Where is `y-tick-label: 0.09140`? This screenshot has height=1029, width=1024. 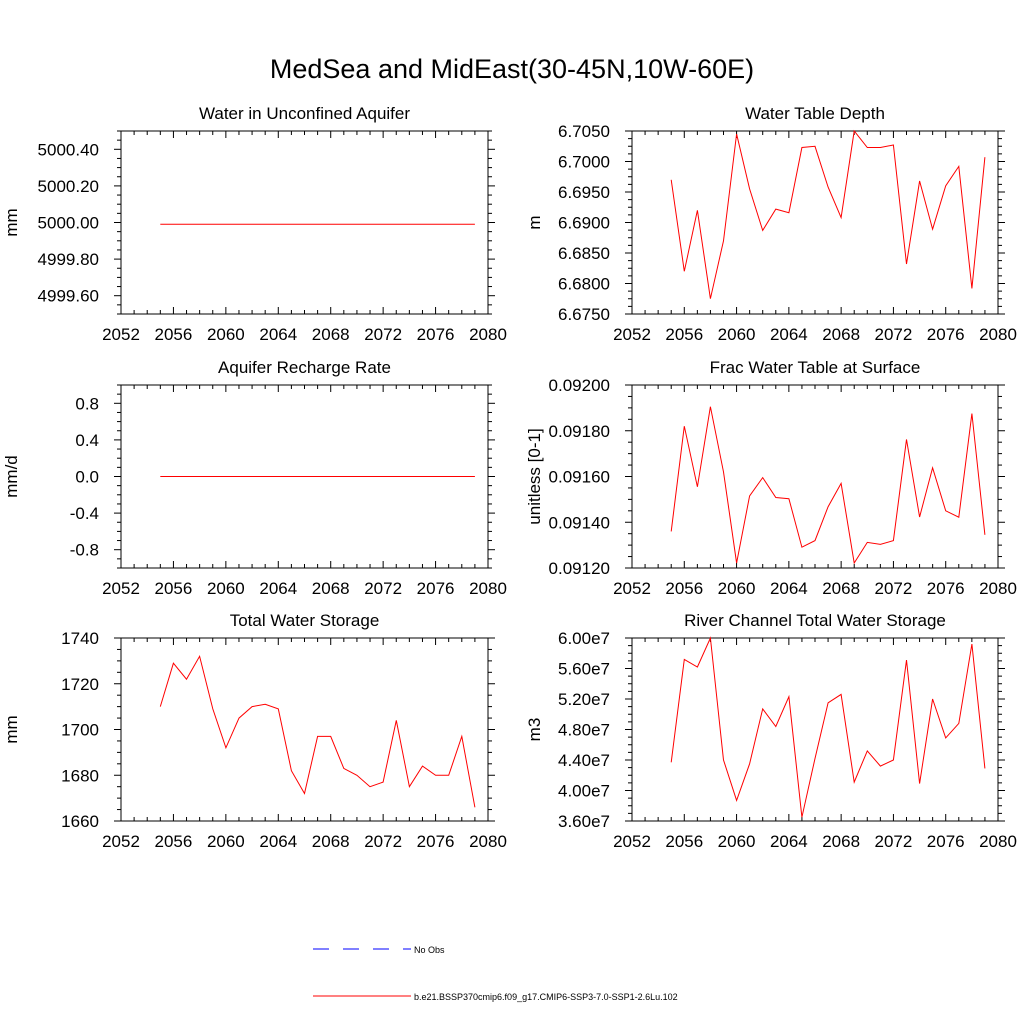
y-tick-label: 0.09140 is located at coordinates (579, 522).